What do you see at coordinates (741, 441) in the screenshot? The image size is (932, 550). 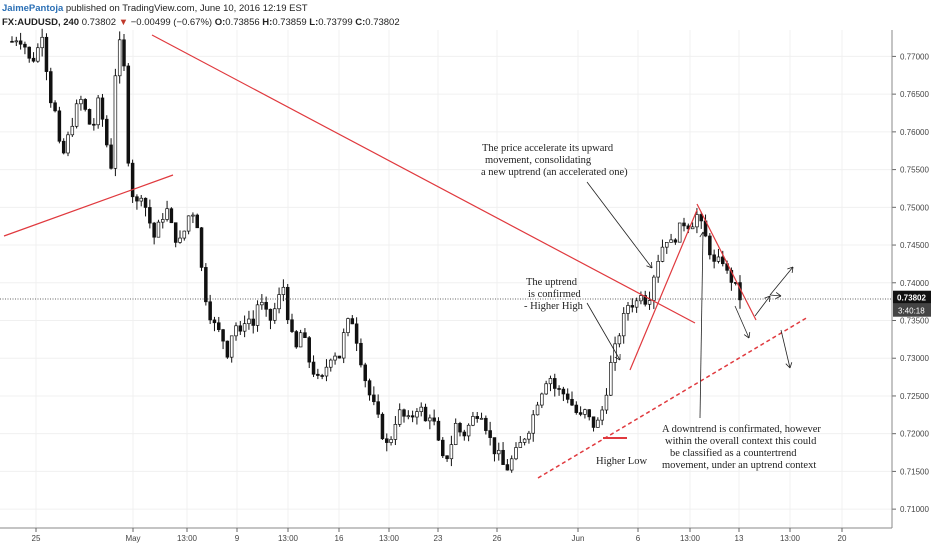 I see `annotation-line: within the overall context this could` at bounding box center [741, 441].